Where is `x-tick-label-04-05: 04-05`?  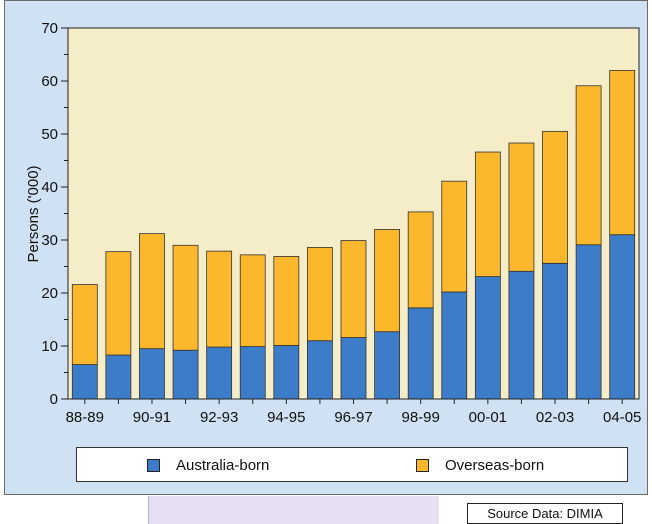 x-tick-label-04-05: 04-05 is located at coordinates (622, 417).